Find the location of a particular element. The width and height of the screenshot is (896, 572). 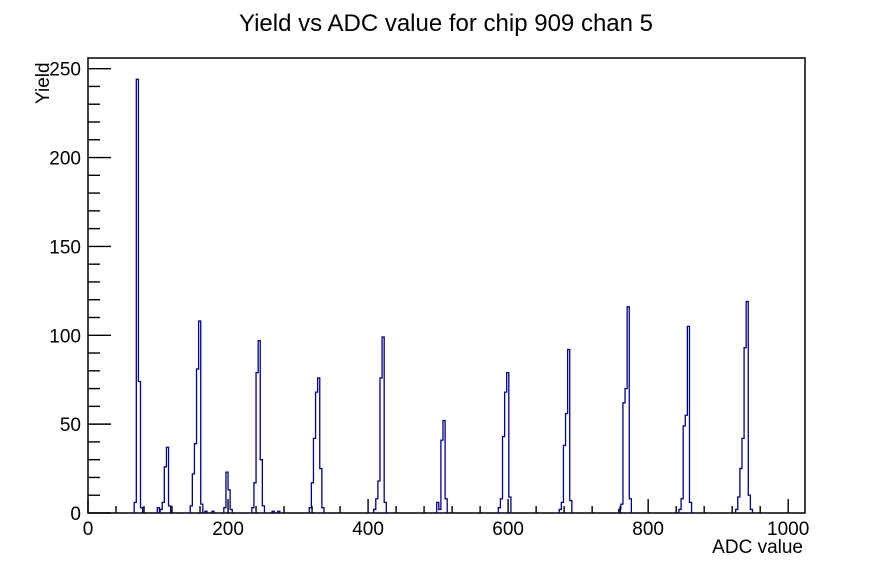

x-tick-label: 800 is located at coordinates (648, 529).